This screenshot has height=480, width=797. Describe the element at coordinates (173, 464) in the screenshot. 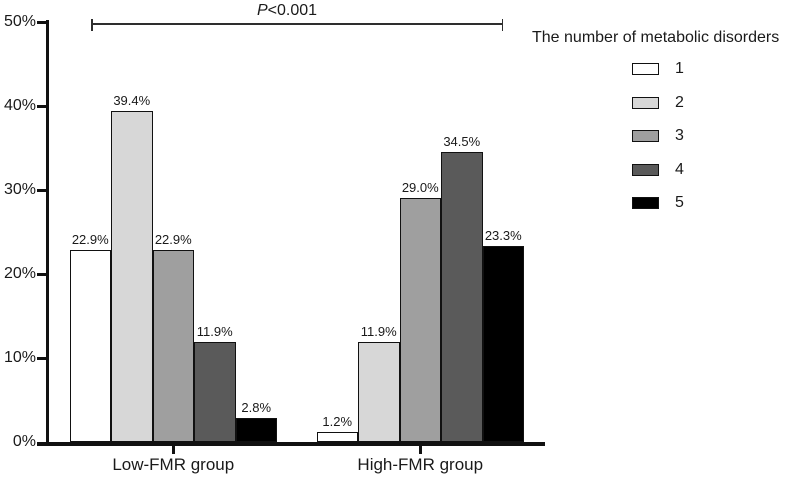

I see `category-label-low-fmr: Low-FMR group` at that location.